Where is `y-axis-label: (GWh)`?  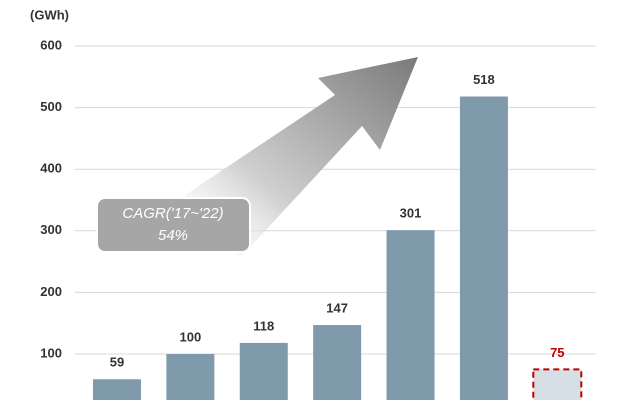
y-axis-label: (GWh) is located at coordinates (49, 14).